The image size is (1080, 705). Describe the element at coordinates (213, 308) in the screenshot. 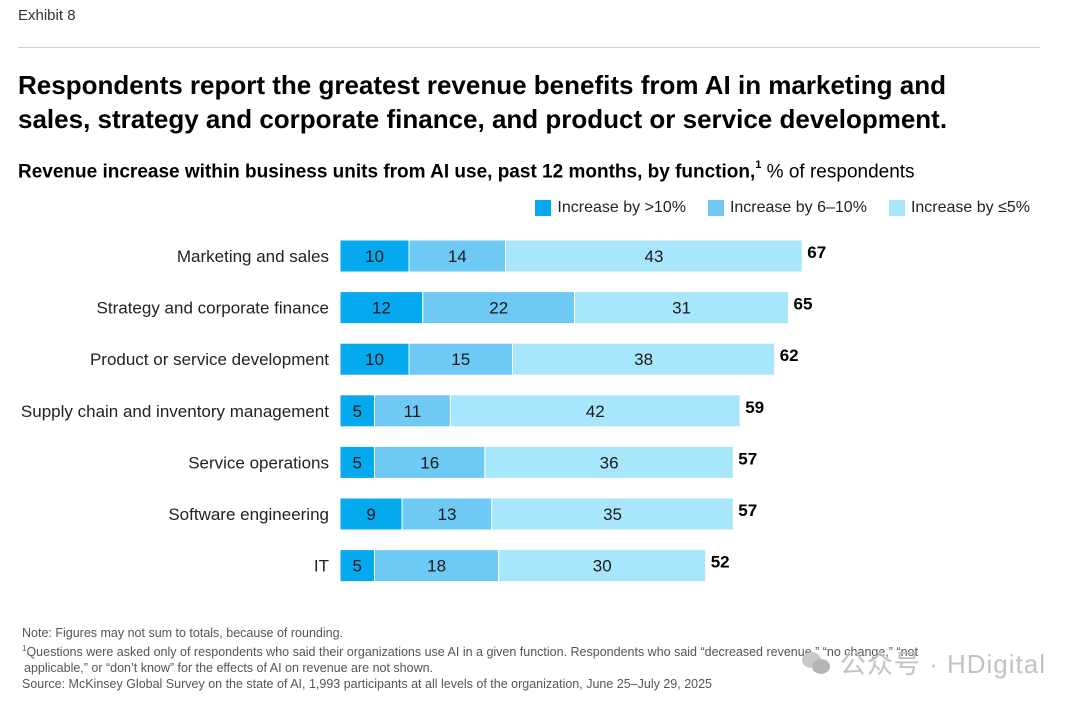

I see `category-label: Strategy and corporate finance` at that location.